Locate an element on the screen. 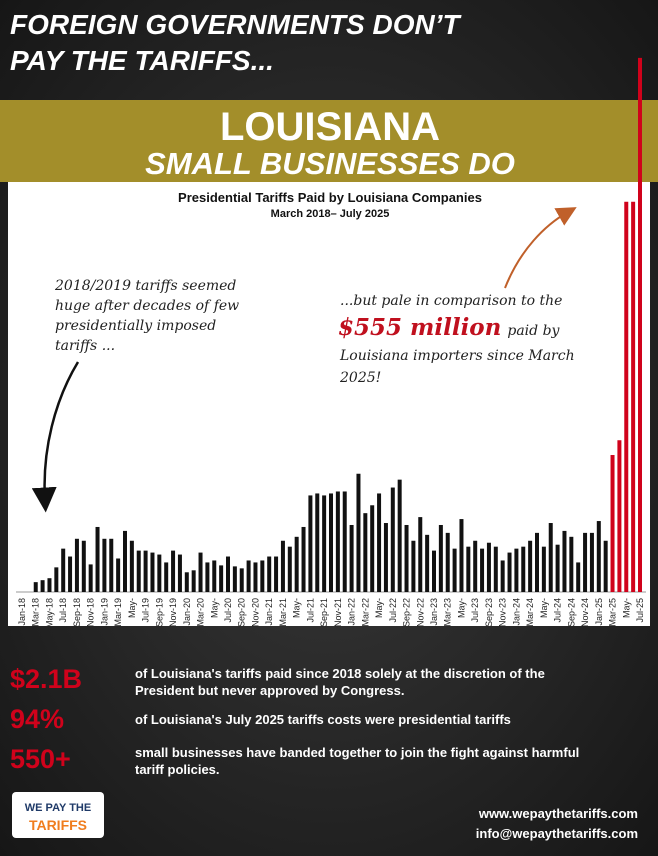 This screenshot has height=856, width=658. logo-text: WE PAY THE is located at coordinates (58, 808).